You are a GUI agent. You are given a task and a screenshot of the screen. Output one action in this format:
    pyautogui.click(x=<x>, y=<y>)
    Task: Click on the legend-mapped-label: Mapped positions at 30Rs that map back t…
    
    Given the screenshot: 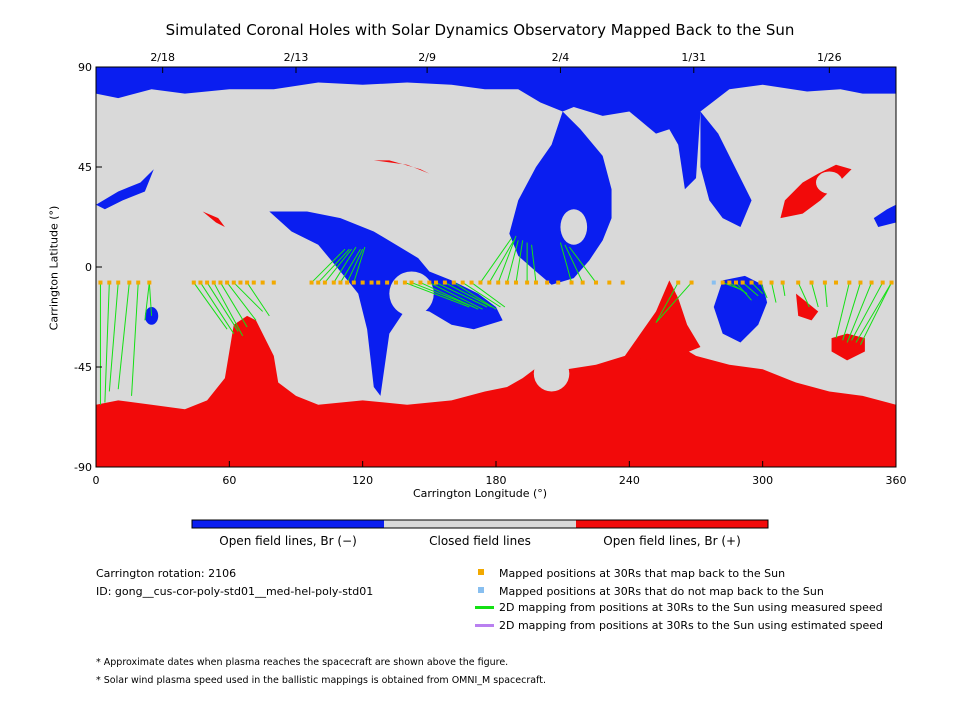 What is the action you would take?
    pyautogui.click(x=642, y=573)
    